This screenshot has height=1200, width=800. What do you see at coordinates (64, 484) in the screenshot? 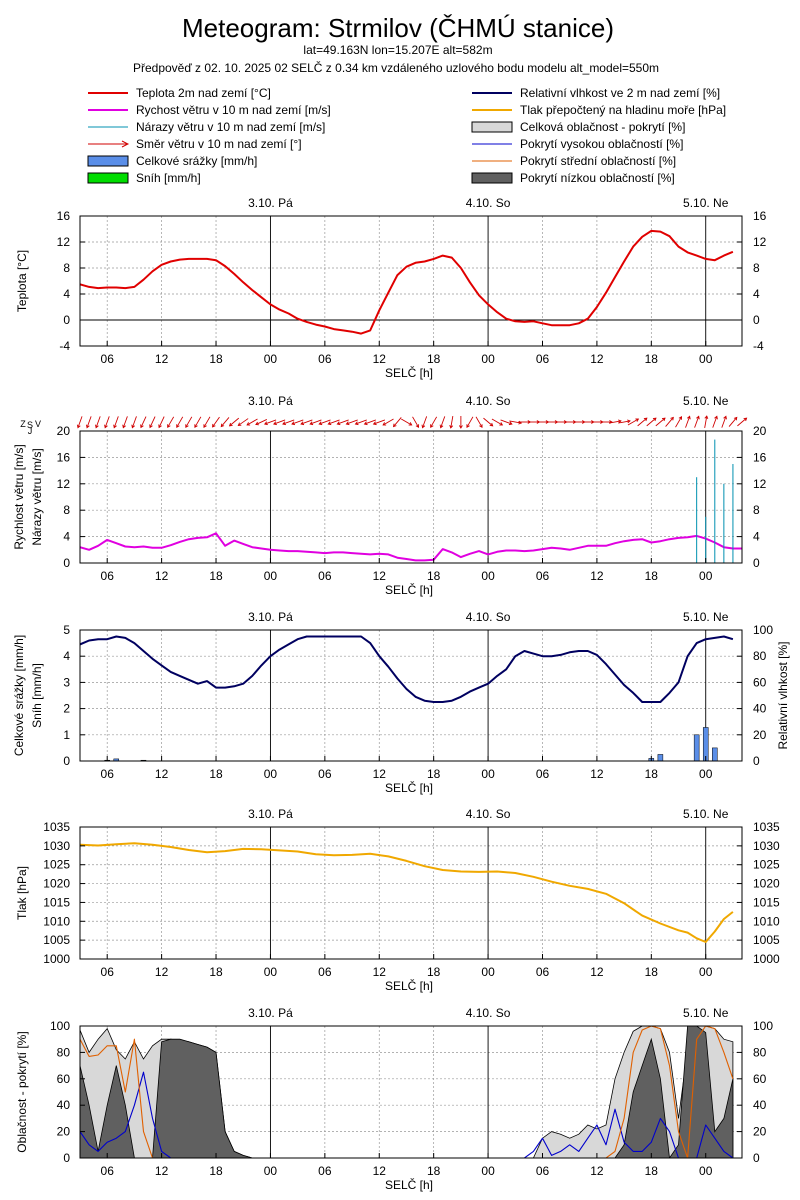
I see `ytick-label: 12` at bounding box center [64, 484].